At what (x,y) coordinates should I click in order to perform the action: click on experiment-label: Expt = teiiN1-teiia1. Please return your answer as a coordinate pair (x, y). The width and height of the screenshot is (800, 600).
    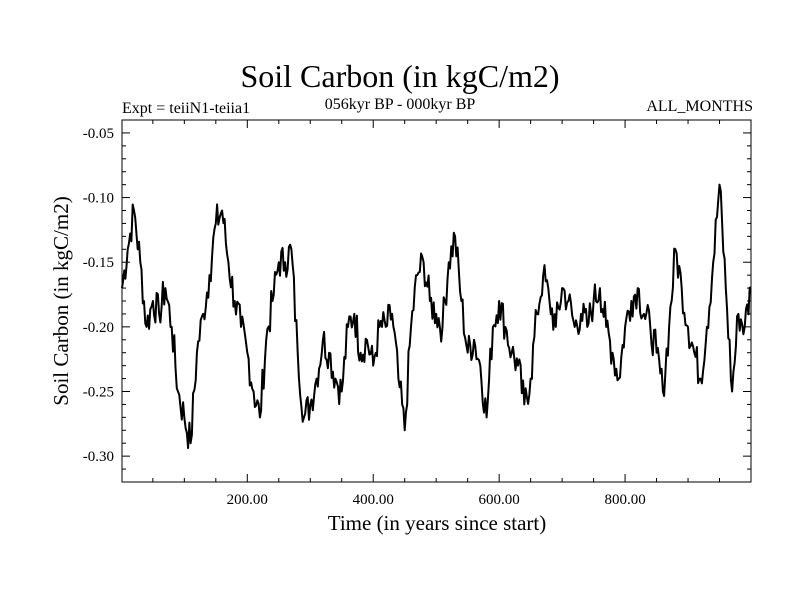
    Looking at the image, I should click on (186, 108).